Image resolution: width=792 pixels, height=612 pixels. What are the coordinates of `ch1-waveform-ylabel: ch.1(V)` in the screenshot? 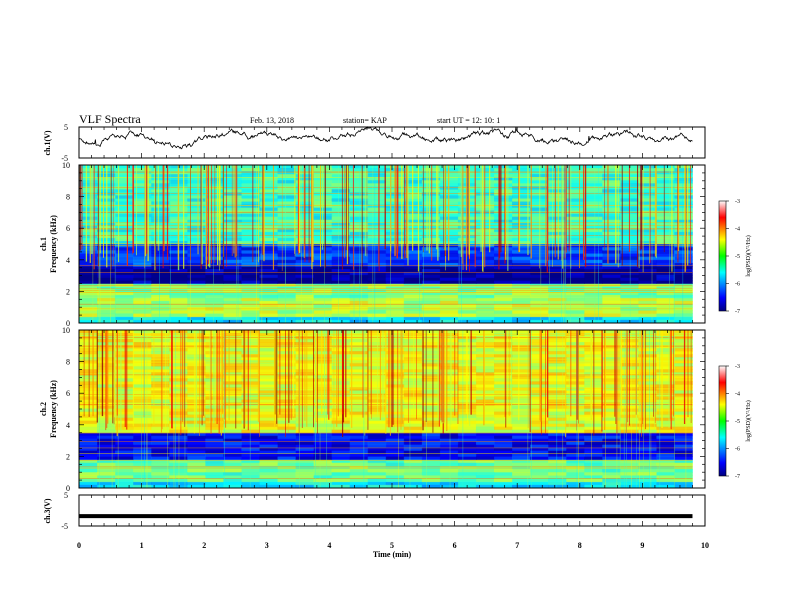 It's located at (47, 142).